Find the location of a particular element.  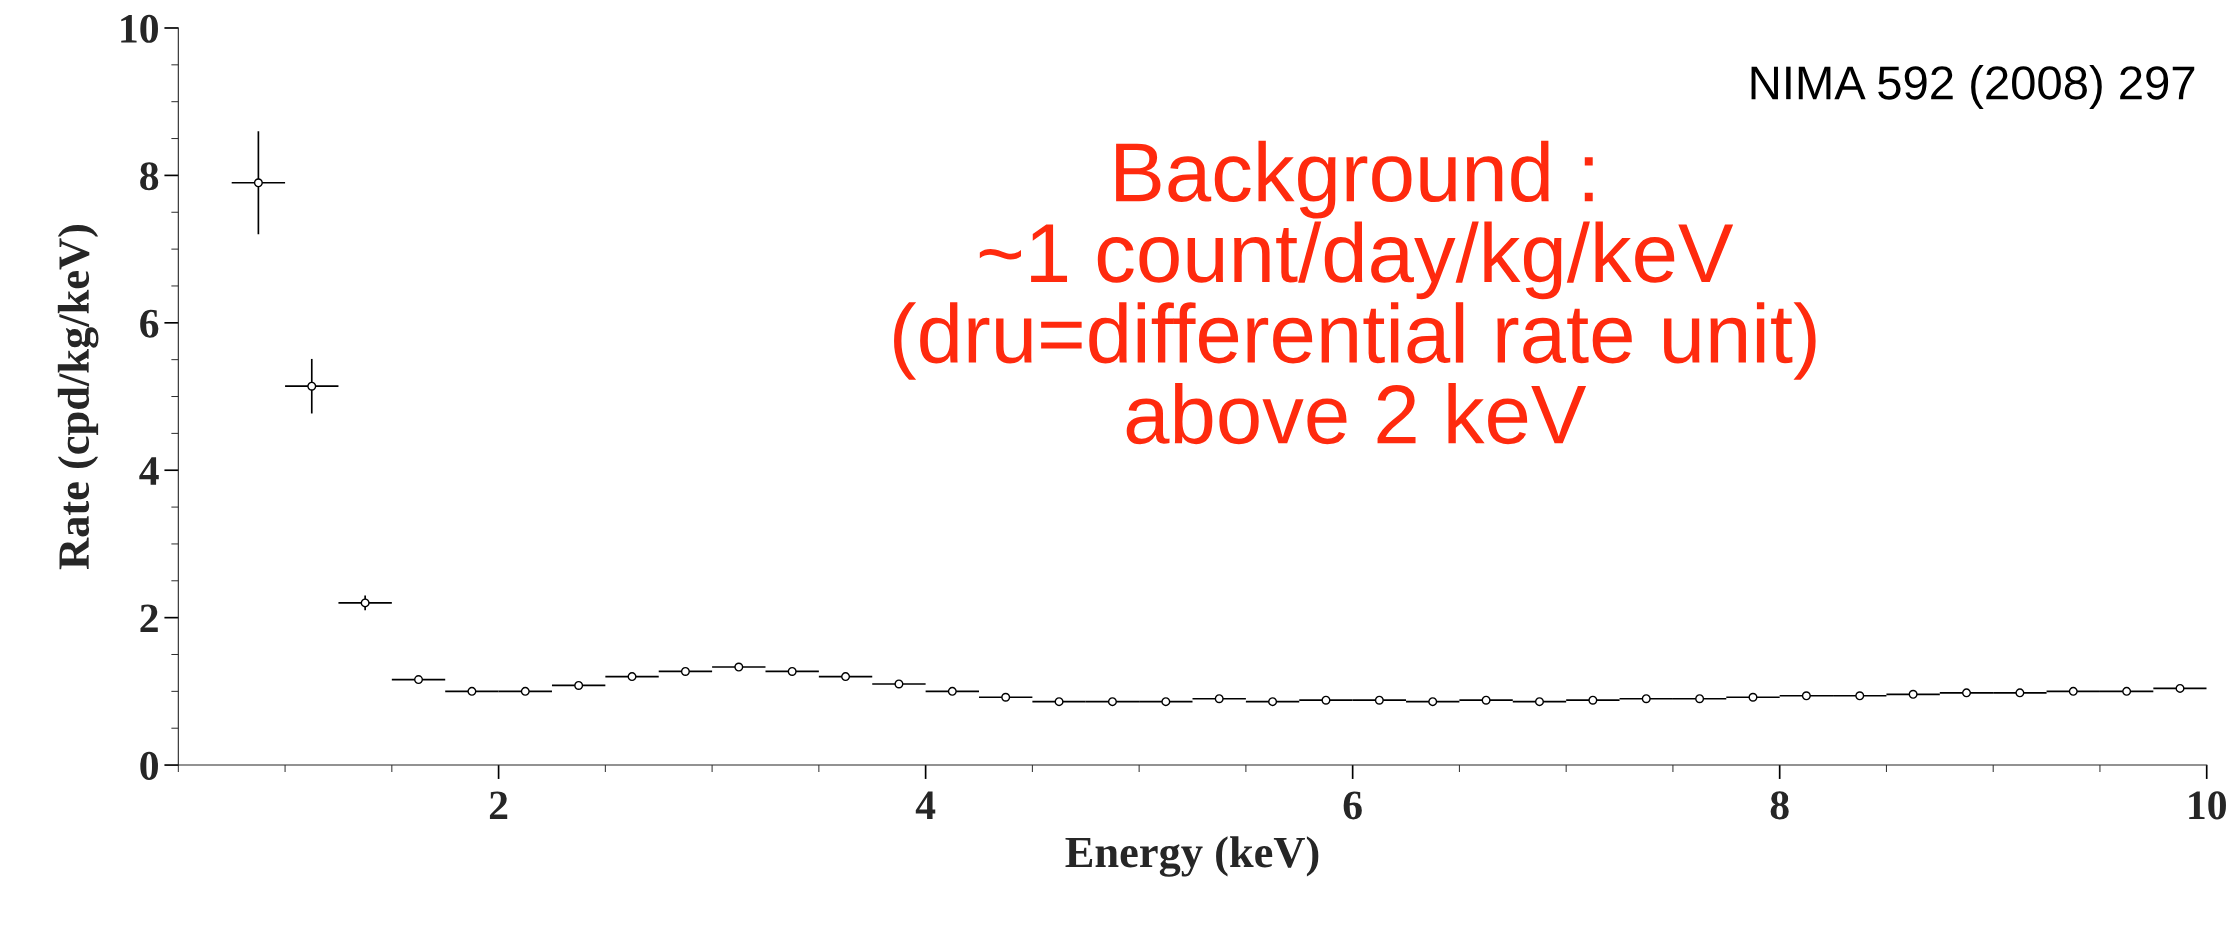

y-tick-label: 4 is located at coordinates (149, 471).